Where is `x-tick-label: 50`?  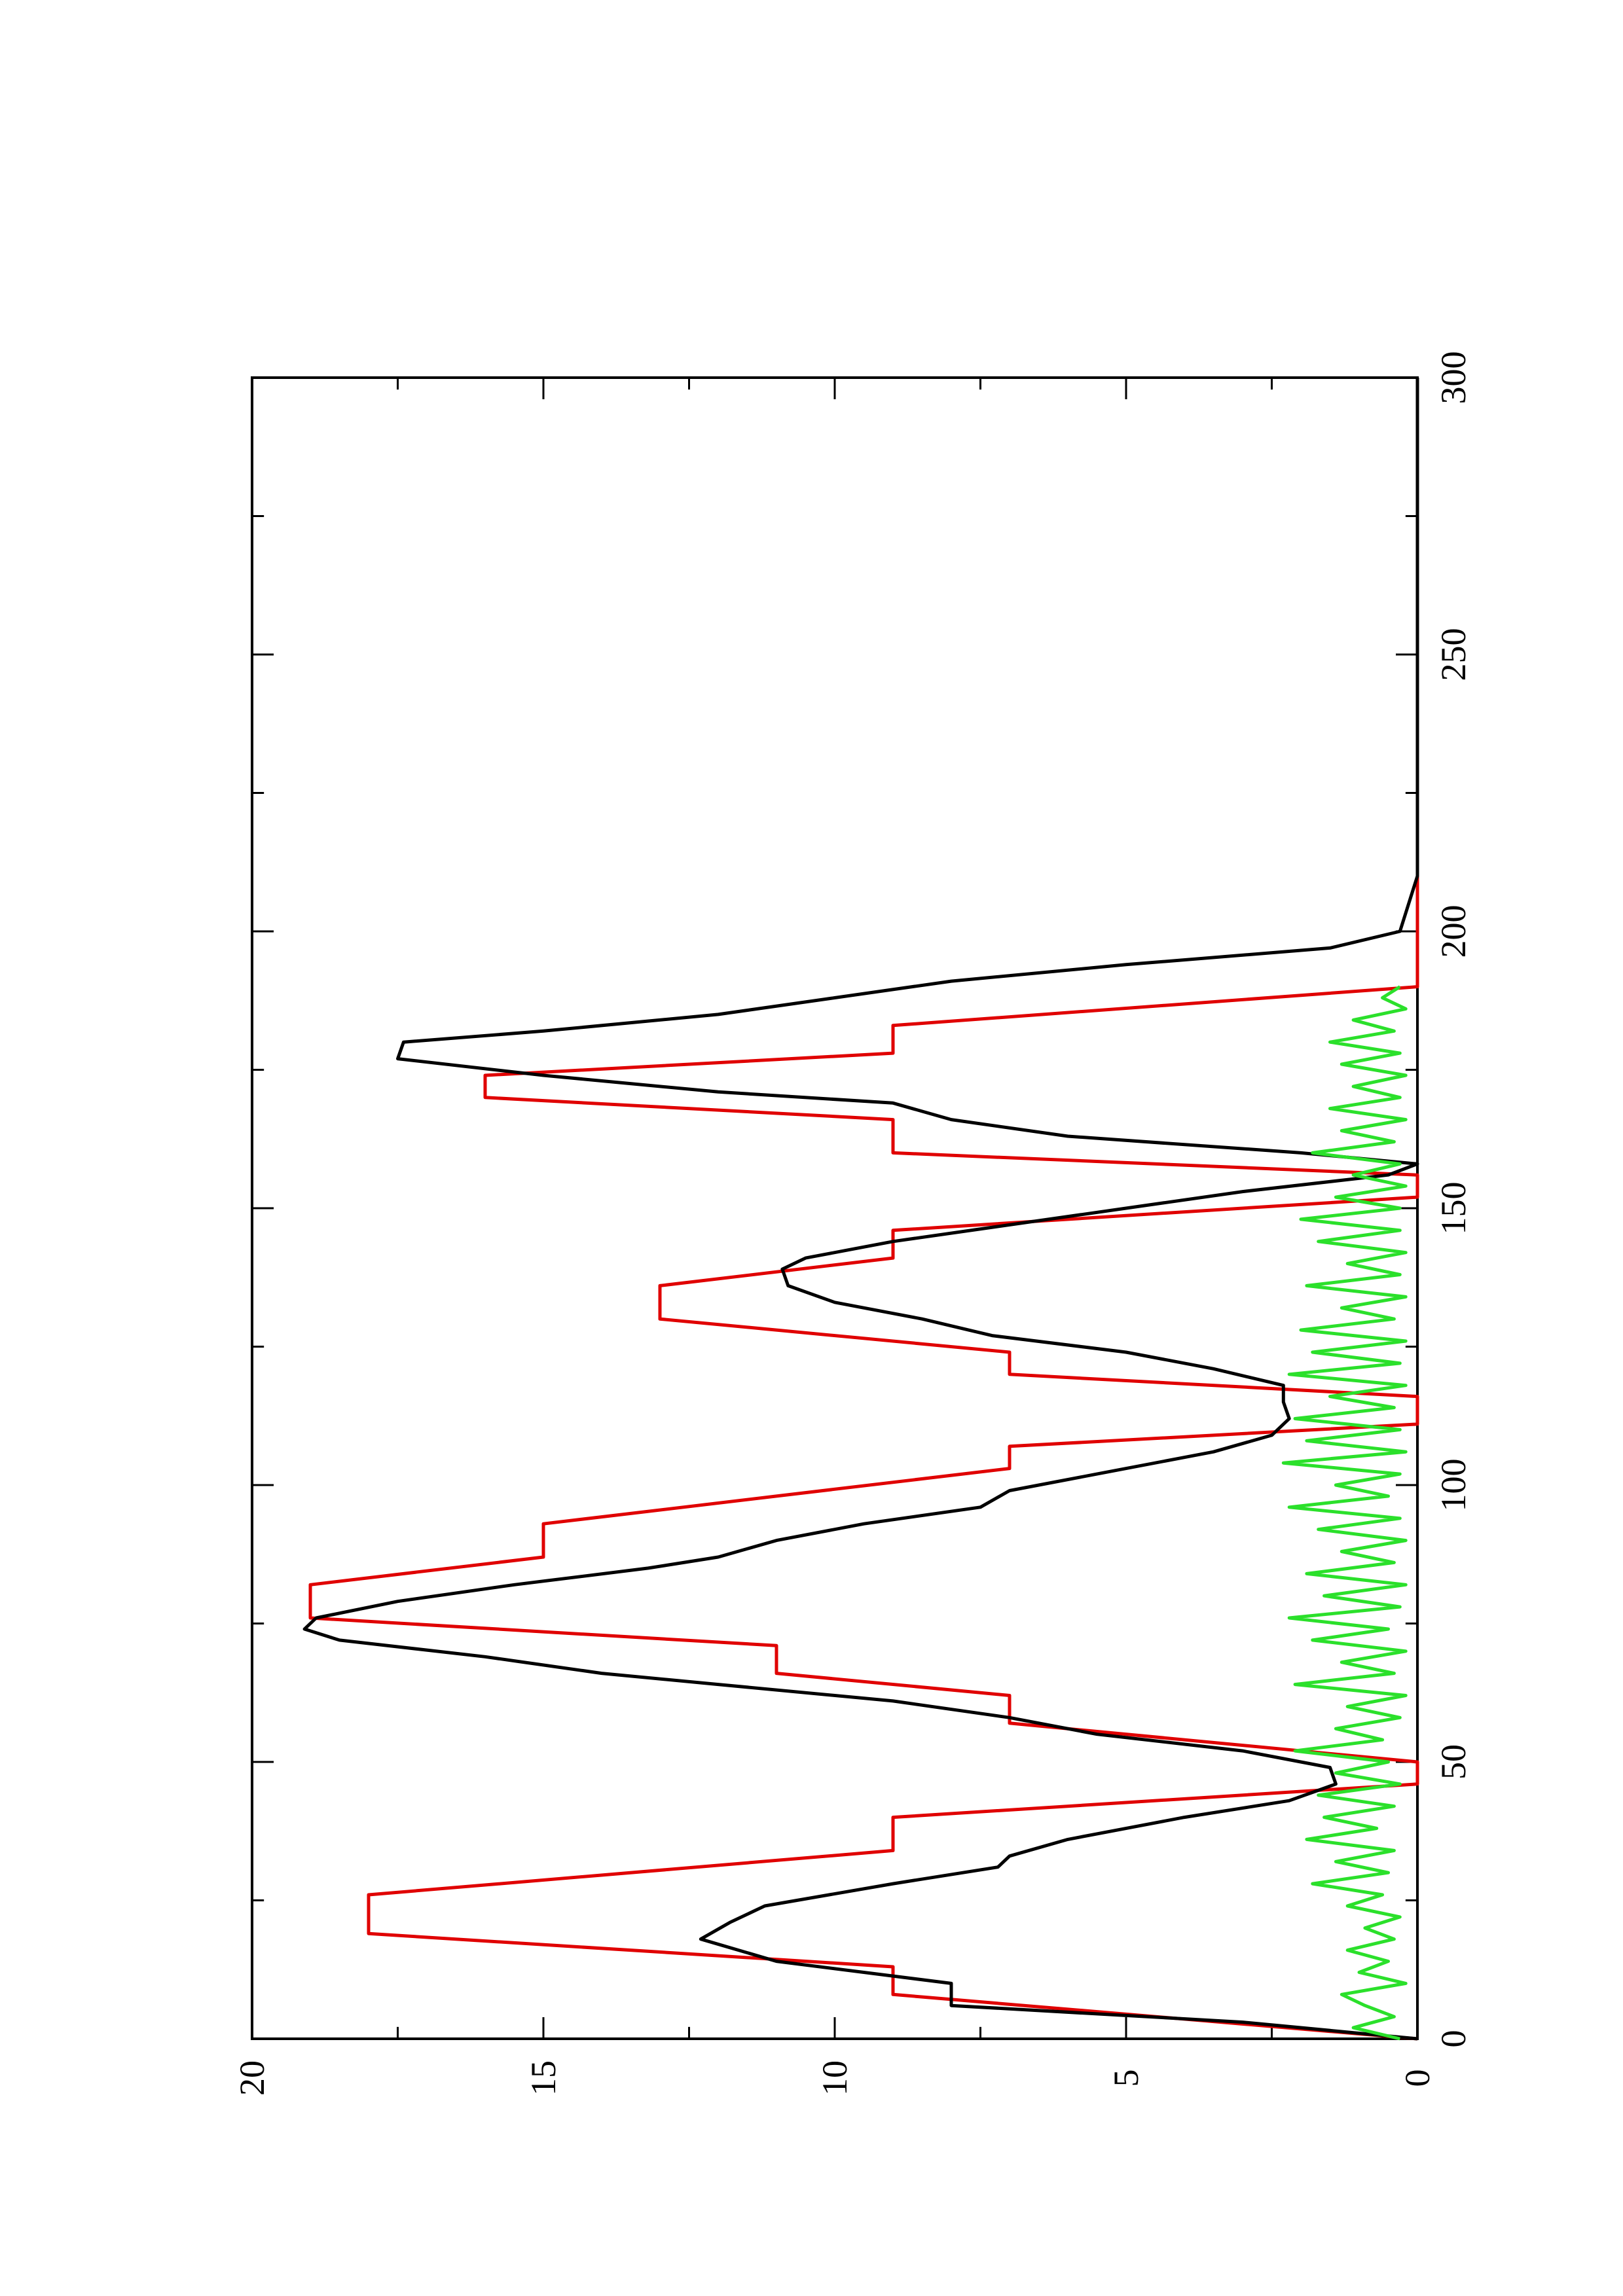 x-tick-label: 50 is located at coordinates (1453, 1762).